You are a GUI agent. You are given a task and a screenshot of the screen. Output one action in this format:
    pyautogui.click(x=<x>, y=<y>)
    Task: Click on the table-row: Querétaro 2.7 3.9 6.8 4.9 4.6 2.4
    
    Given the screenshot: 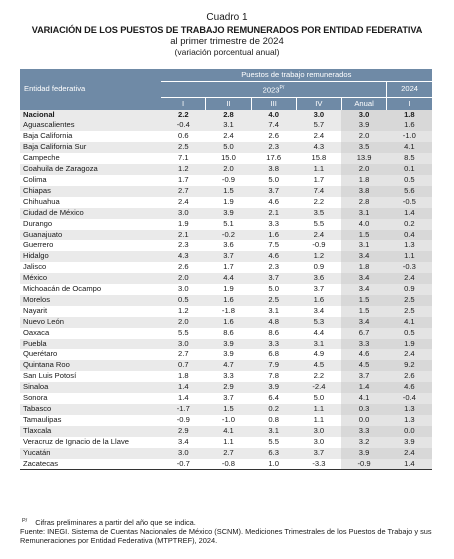 What is the action you would take?
    pyautogui.click(x=226, y=355)
    